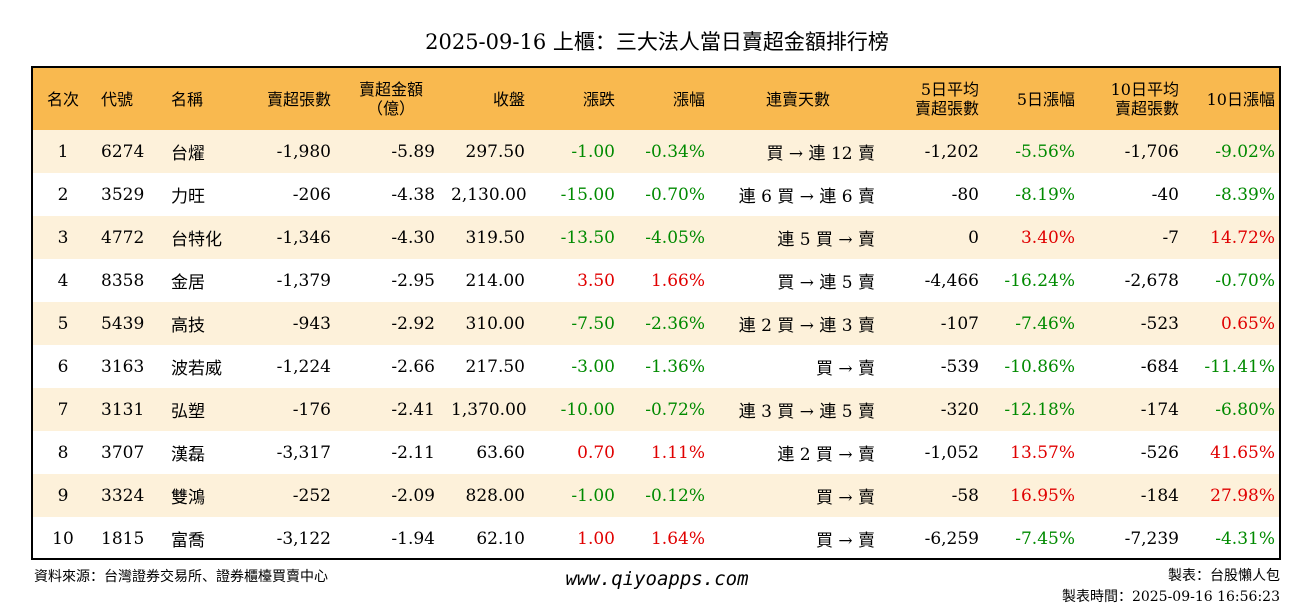 Image resolution: width=1314 pixels, height=612 pixels. I want to click on header-name: 名稱, so click(187, 99).